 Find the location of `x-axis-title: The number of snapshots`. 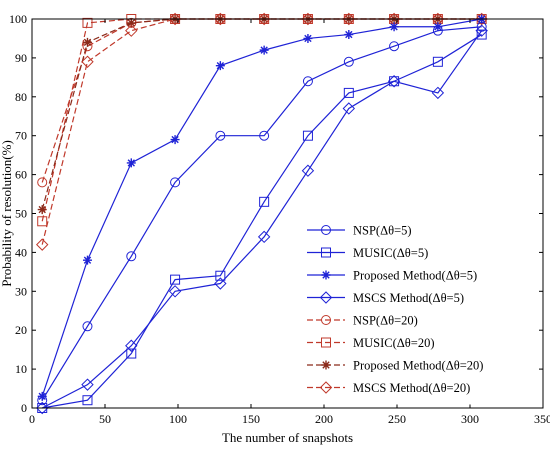

x-axis-title: The number of snapshots is located at coordinates (287, 437).